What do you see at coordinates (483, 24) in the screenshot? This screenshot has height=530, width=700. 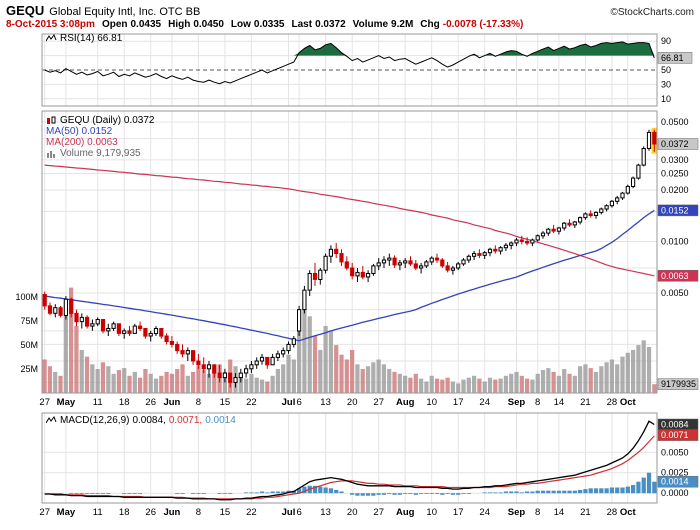 I see `chg-value: -0.0078 (-17.33%)` at bounding box center [483, 24].